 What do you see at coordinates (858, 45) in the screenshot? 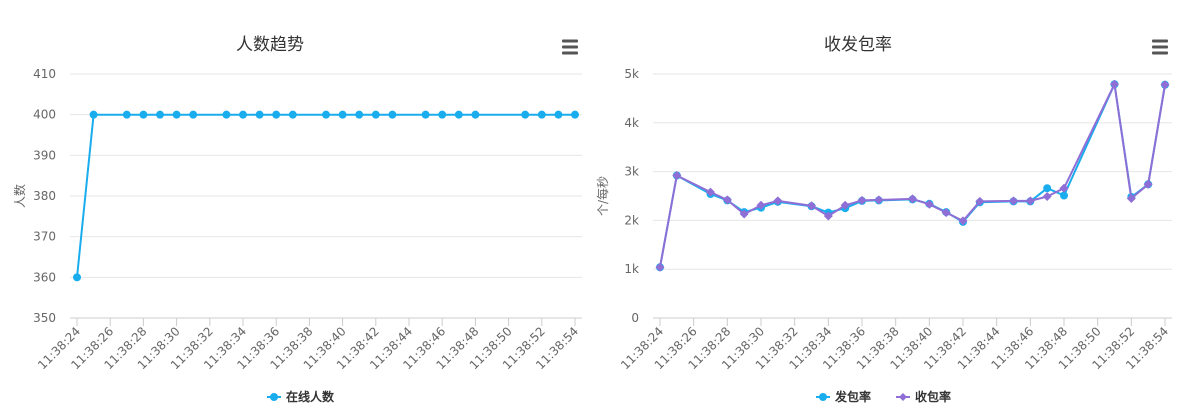
I see `chart-title: 收发包率` at bounding box center [858, 45].